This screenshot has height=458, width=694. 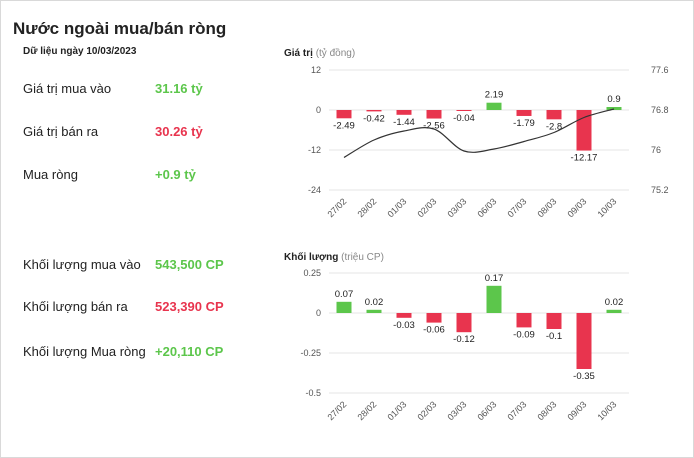 What do you see at coordinates (660, 190) in the screenshot?
I see `y2-tick-label: 75.2` at bounding box center [660, 190].